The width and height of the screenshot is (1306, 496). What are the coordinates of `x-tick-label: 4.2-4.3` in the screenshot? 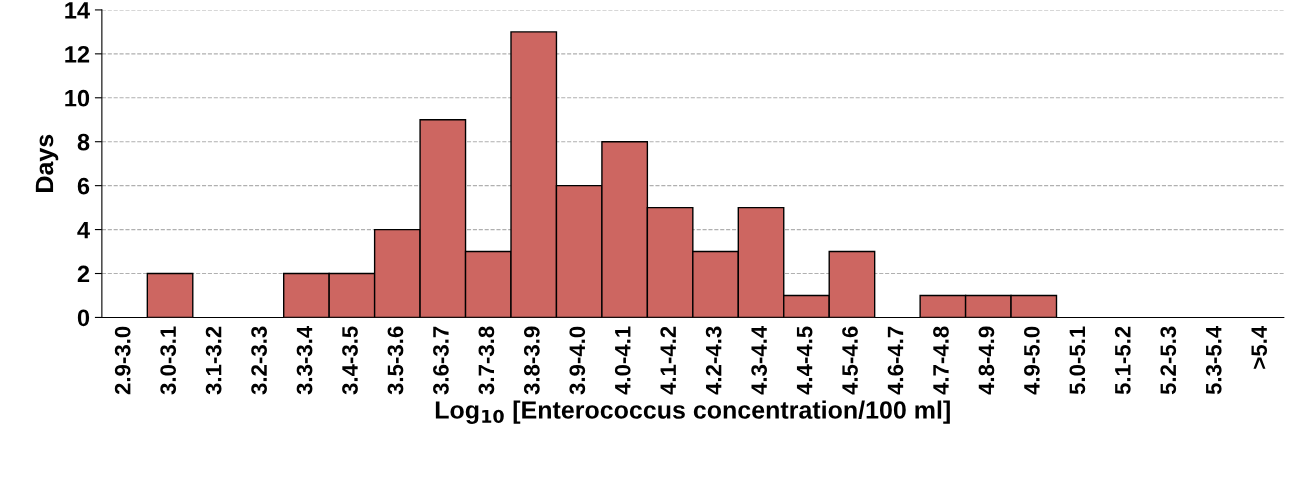 It's located at (713, 360).